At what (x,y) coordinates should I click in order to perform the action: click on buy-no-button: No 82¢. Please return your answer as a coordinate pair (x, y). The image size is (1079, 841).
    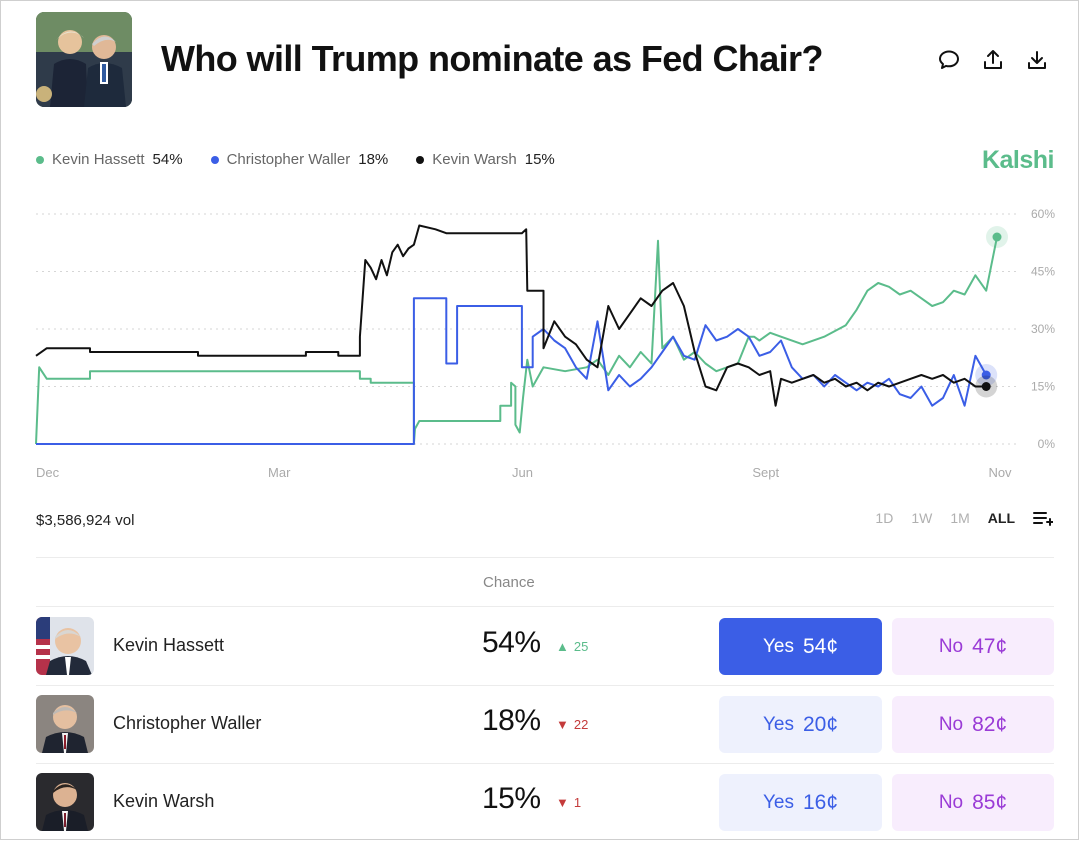
    Looking at the image, I should click on (973, 724).